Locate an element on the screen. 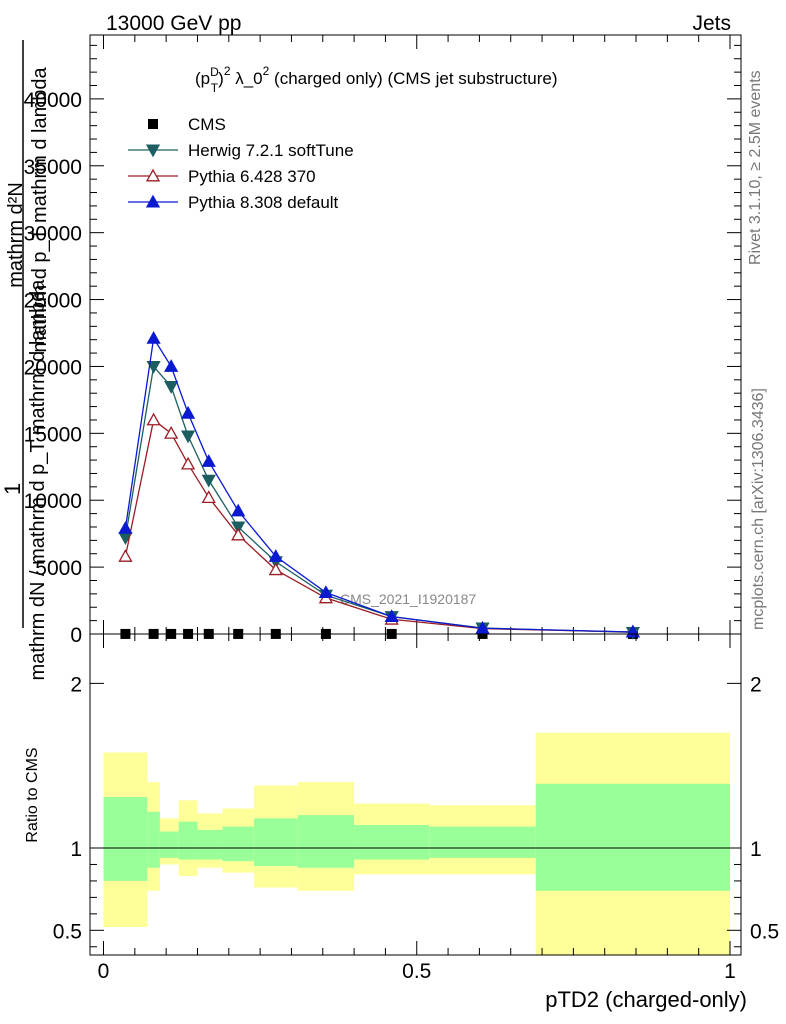  ratio-y-tick-label: 2 is located at coordinates (76, 684).